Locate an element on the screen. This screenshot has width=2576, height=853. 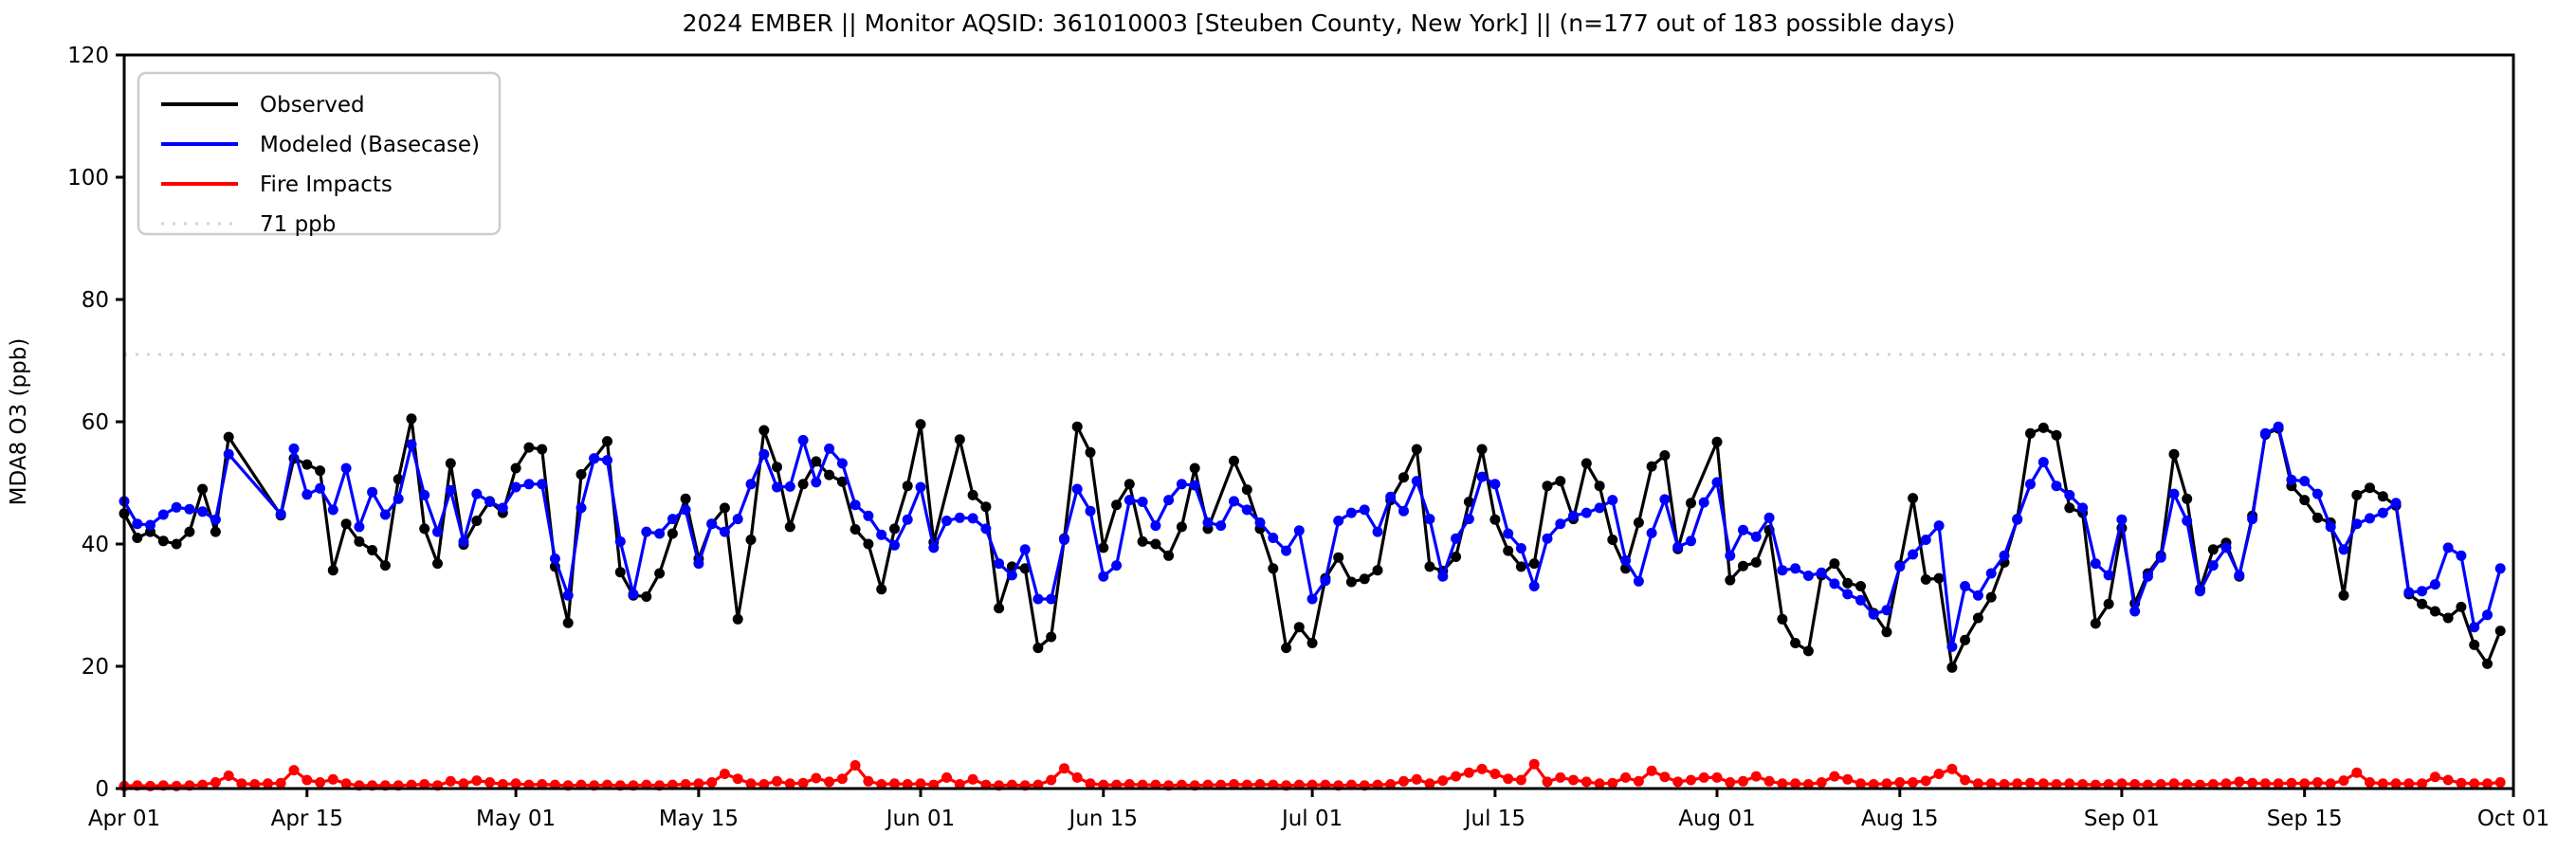
legend-box is located at coordinates (319, 153).